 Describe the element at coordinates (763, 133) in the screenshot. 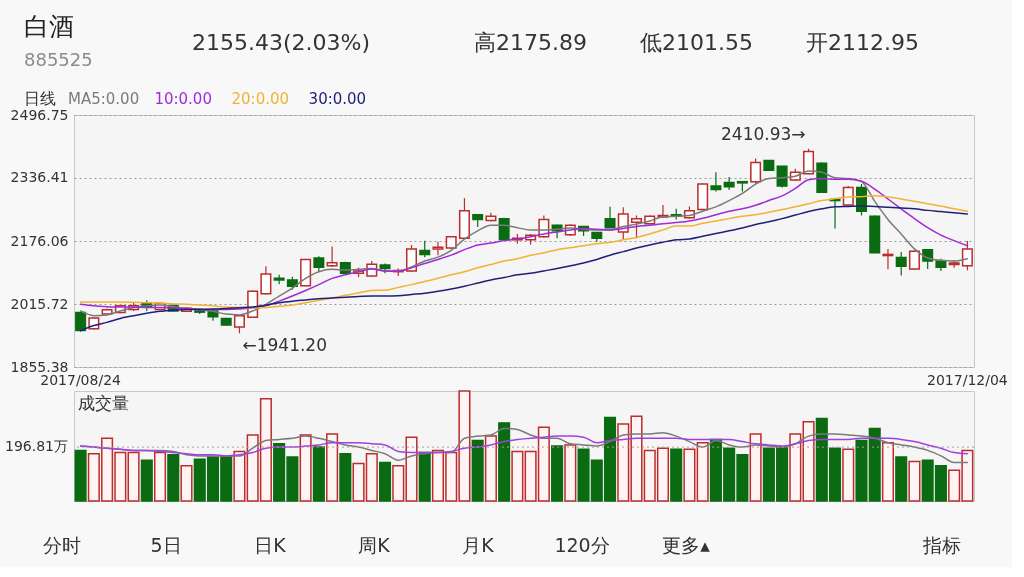

I see `annotation: 2410.93→` at that location.